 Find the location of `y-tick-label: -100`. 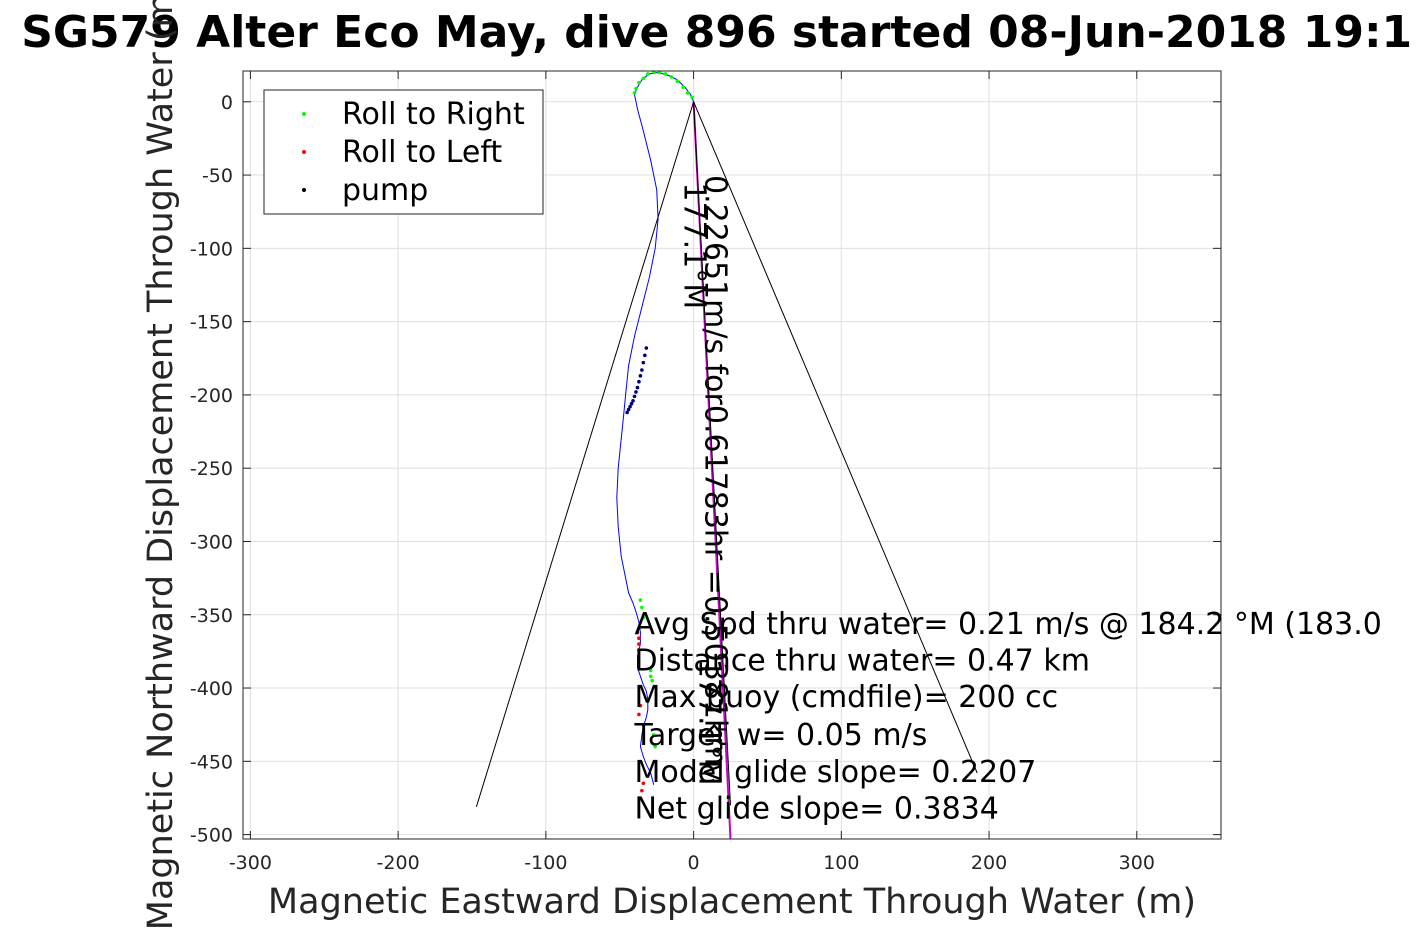

y-tick-label: -100 is located at coordinates (211, 249).